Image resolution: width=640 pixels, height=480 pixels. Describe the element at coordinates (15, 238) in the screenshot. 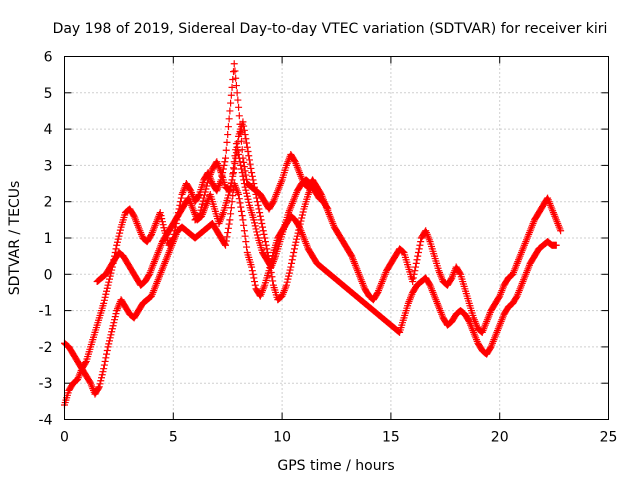

I see `y-axis-label: SDTVAR / TECUs` at that location.